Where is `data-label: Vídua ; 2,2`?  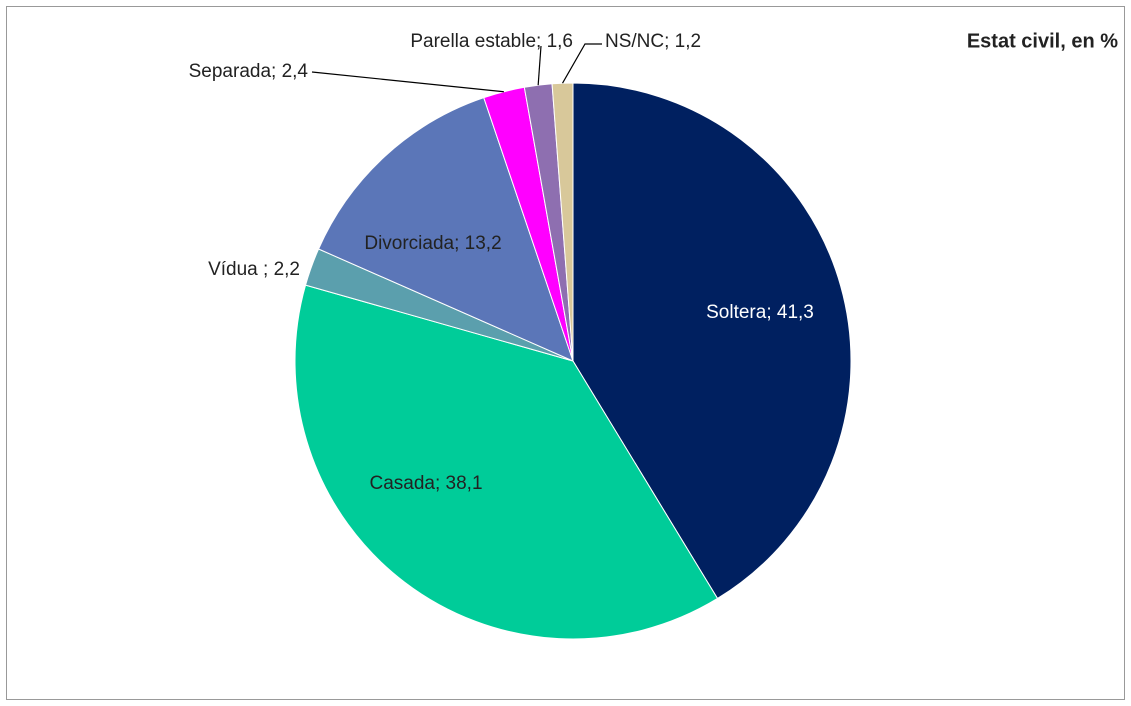 data-label: Vídua ; 2,2 is located at coordinates (254, 269).